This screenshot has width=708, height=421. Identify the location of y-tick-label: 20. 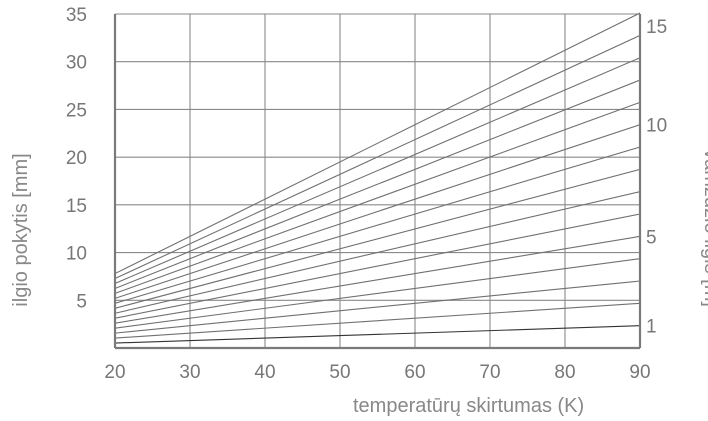
(76, 158).